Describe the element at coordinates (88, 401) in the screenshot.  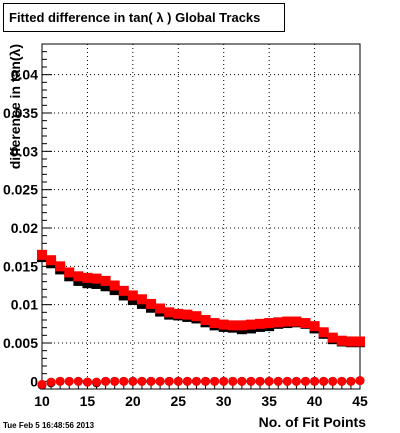
I see `x-tick-label: 15` at that location.